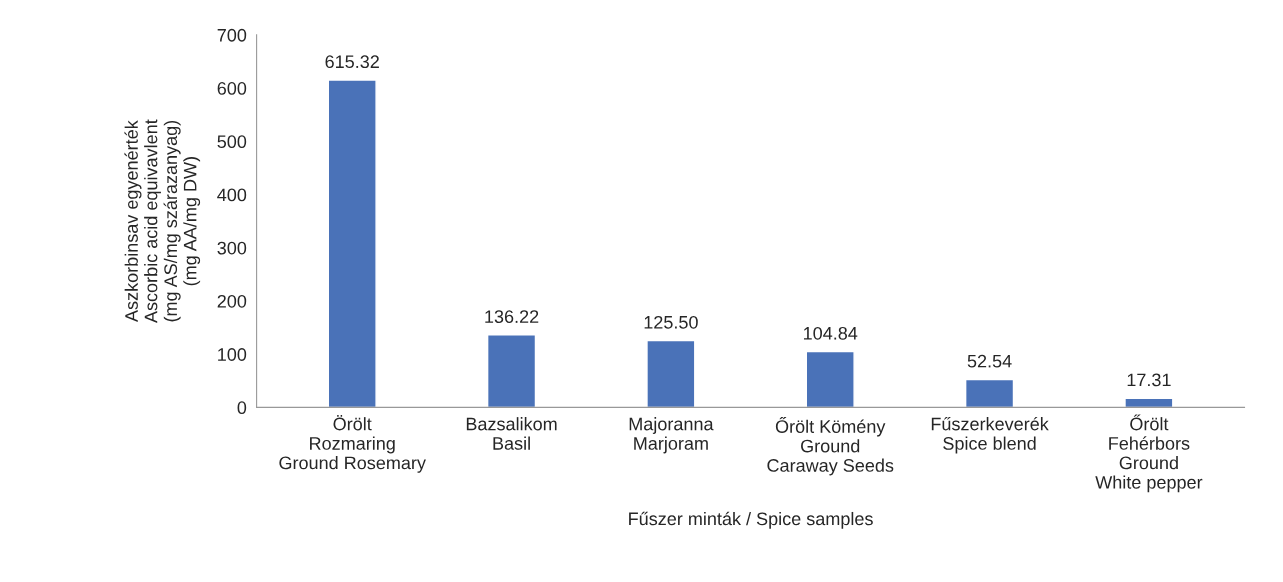 This screenshot has height=582, width=1283. Describe the element at coordinates (989, 361) in the screenshot. I see `data-label: 52.54` at that location.